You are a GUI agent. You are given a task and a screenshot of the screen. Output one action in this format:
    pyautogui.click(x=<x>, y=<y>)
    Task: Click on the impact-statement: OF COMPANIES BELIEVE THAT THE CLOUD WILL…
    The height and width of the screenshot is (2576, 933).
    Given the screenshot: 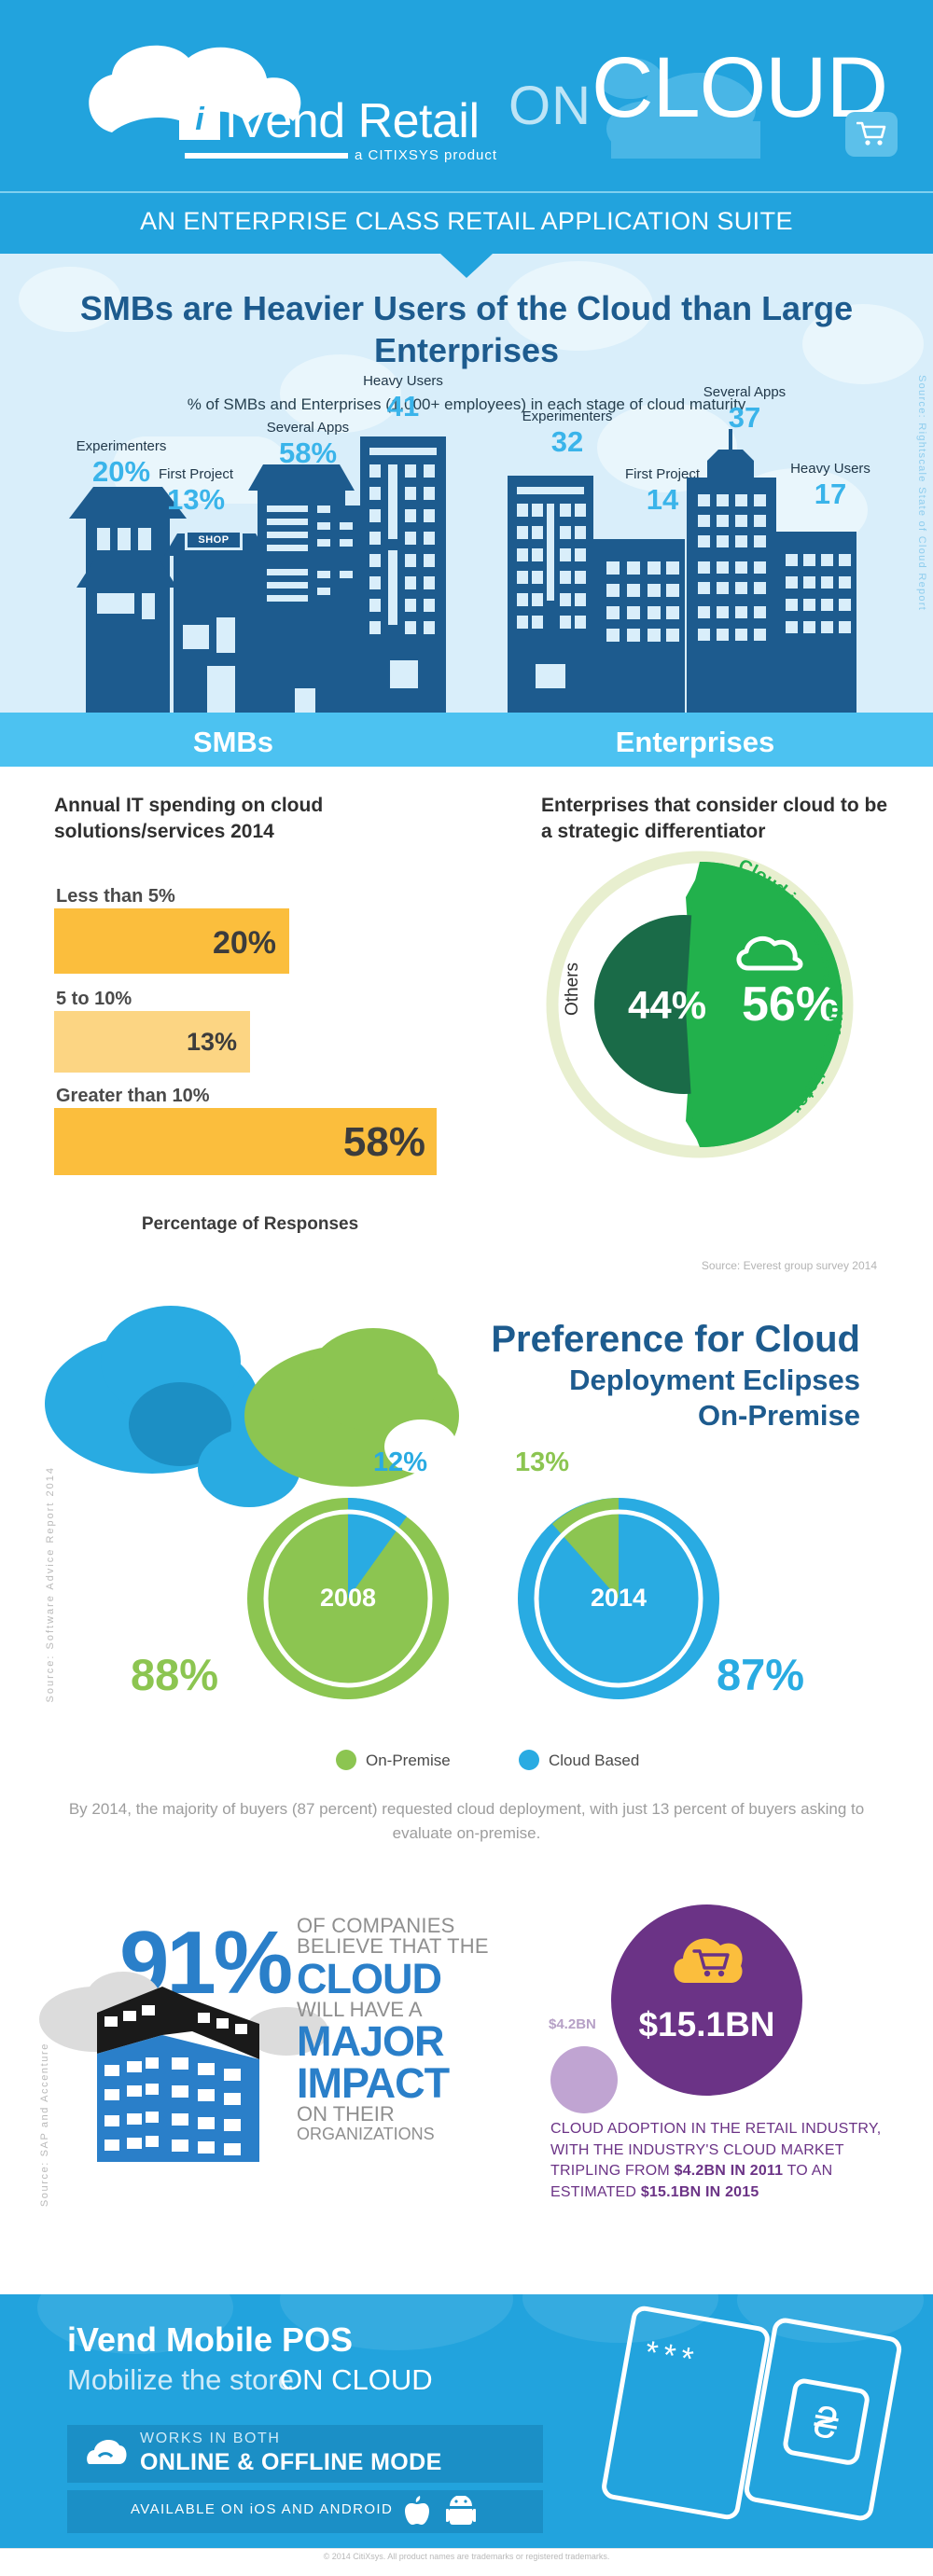 What is the action you would take?
    pyautogui.click(x=395, y=2028)
    